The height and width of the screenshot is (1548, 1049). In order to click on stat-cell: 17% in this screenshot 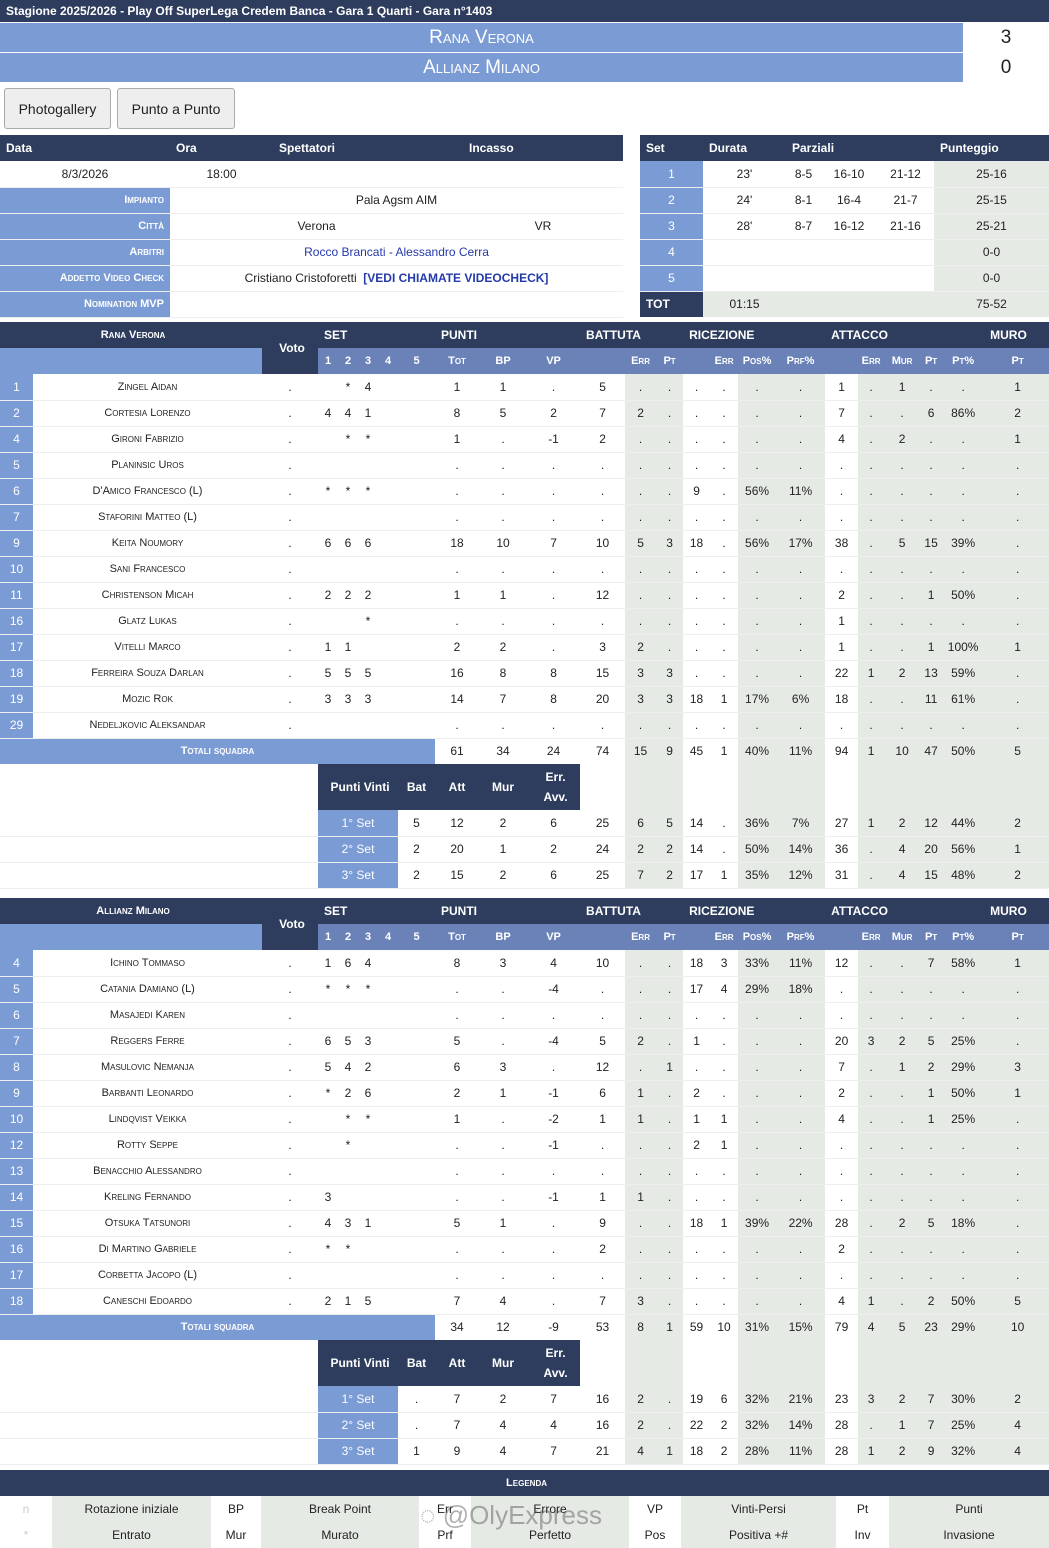, I will do `click(801, 543)`.